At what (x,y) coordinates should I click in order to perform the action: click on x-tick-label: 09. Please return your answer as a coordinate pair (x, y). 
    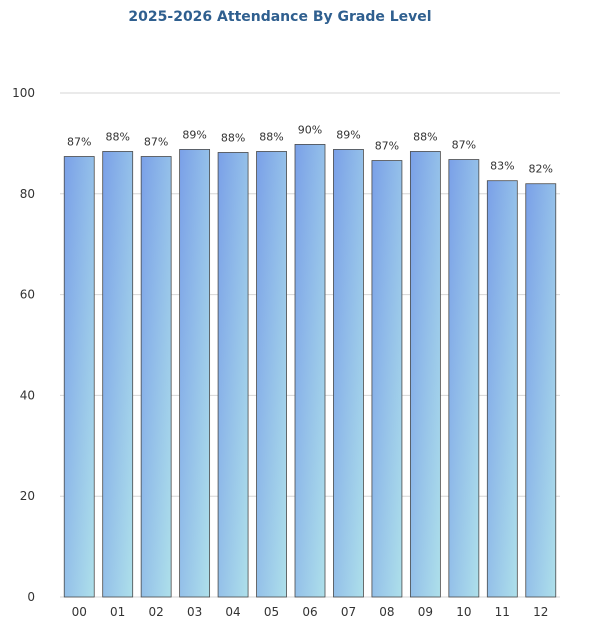
    Looking at the image, I should click on (425, 612).